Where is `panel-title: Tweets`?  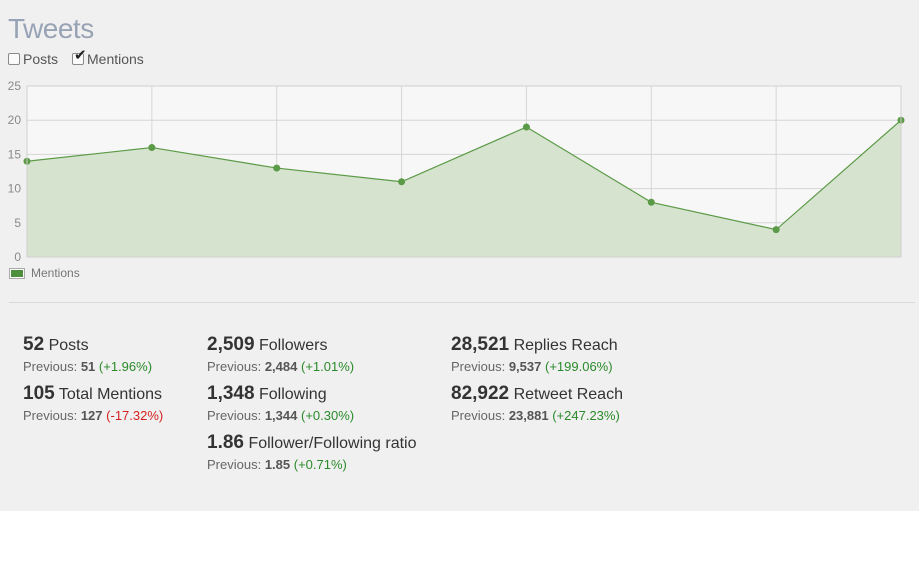
panel-title: Tweets is located at coordinates (51, 28).